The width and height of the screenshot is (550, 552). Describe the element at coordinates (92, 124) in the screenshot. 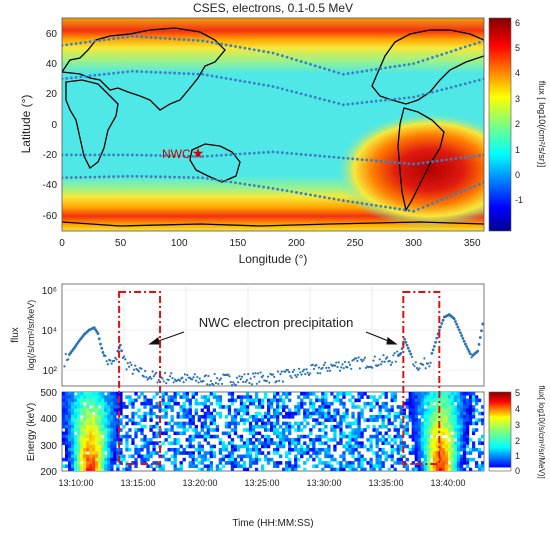

I see `coastline-africa` at that location.